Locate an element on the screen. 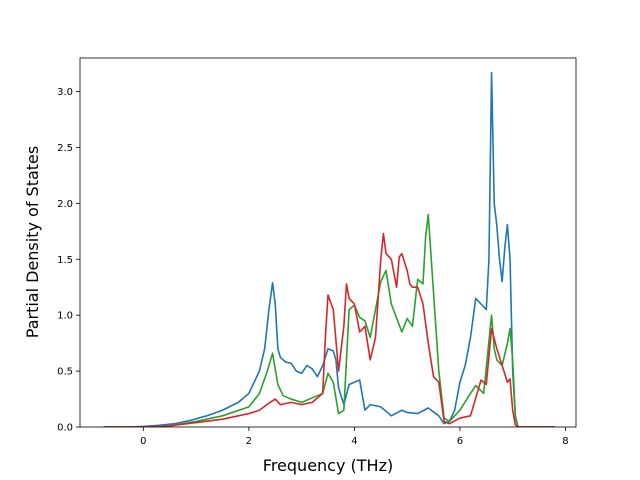 The height and width of the screenshot is (480, 640). y-tick-label: 2.0 is located at coordinates (65, 204).